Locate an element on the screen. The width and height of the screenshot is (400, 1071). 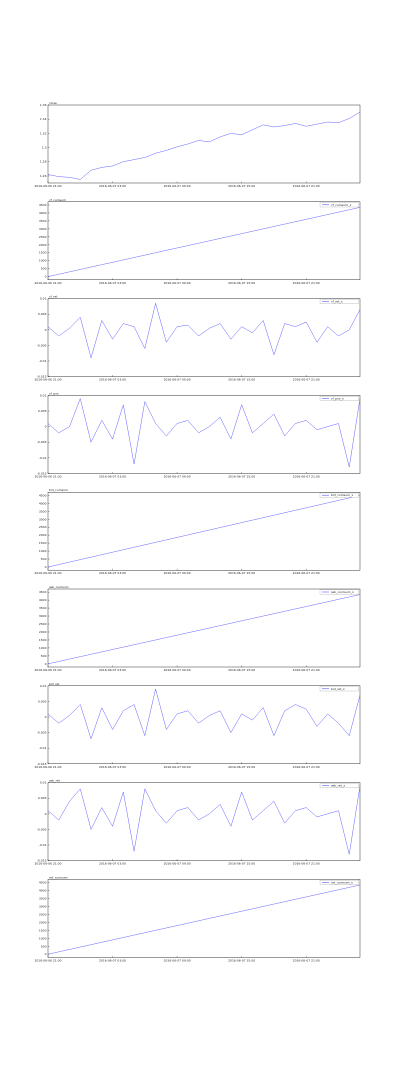
legend-label: ret_cumsum_x is located at coordinates (342, 882).